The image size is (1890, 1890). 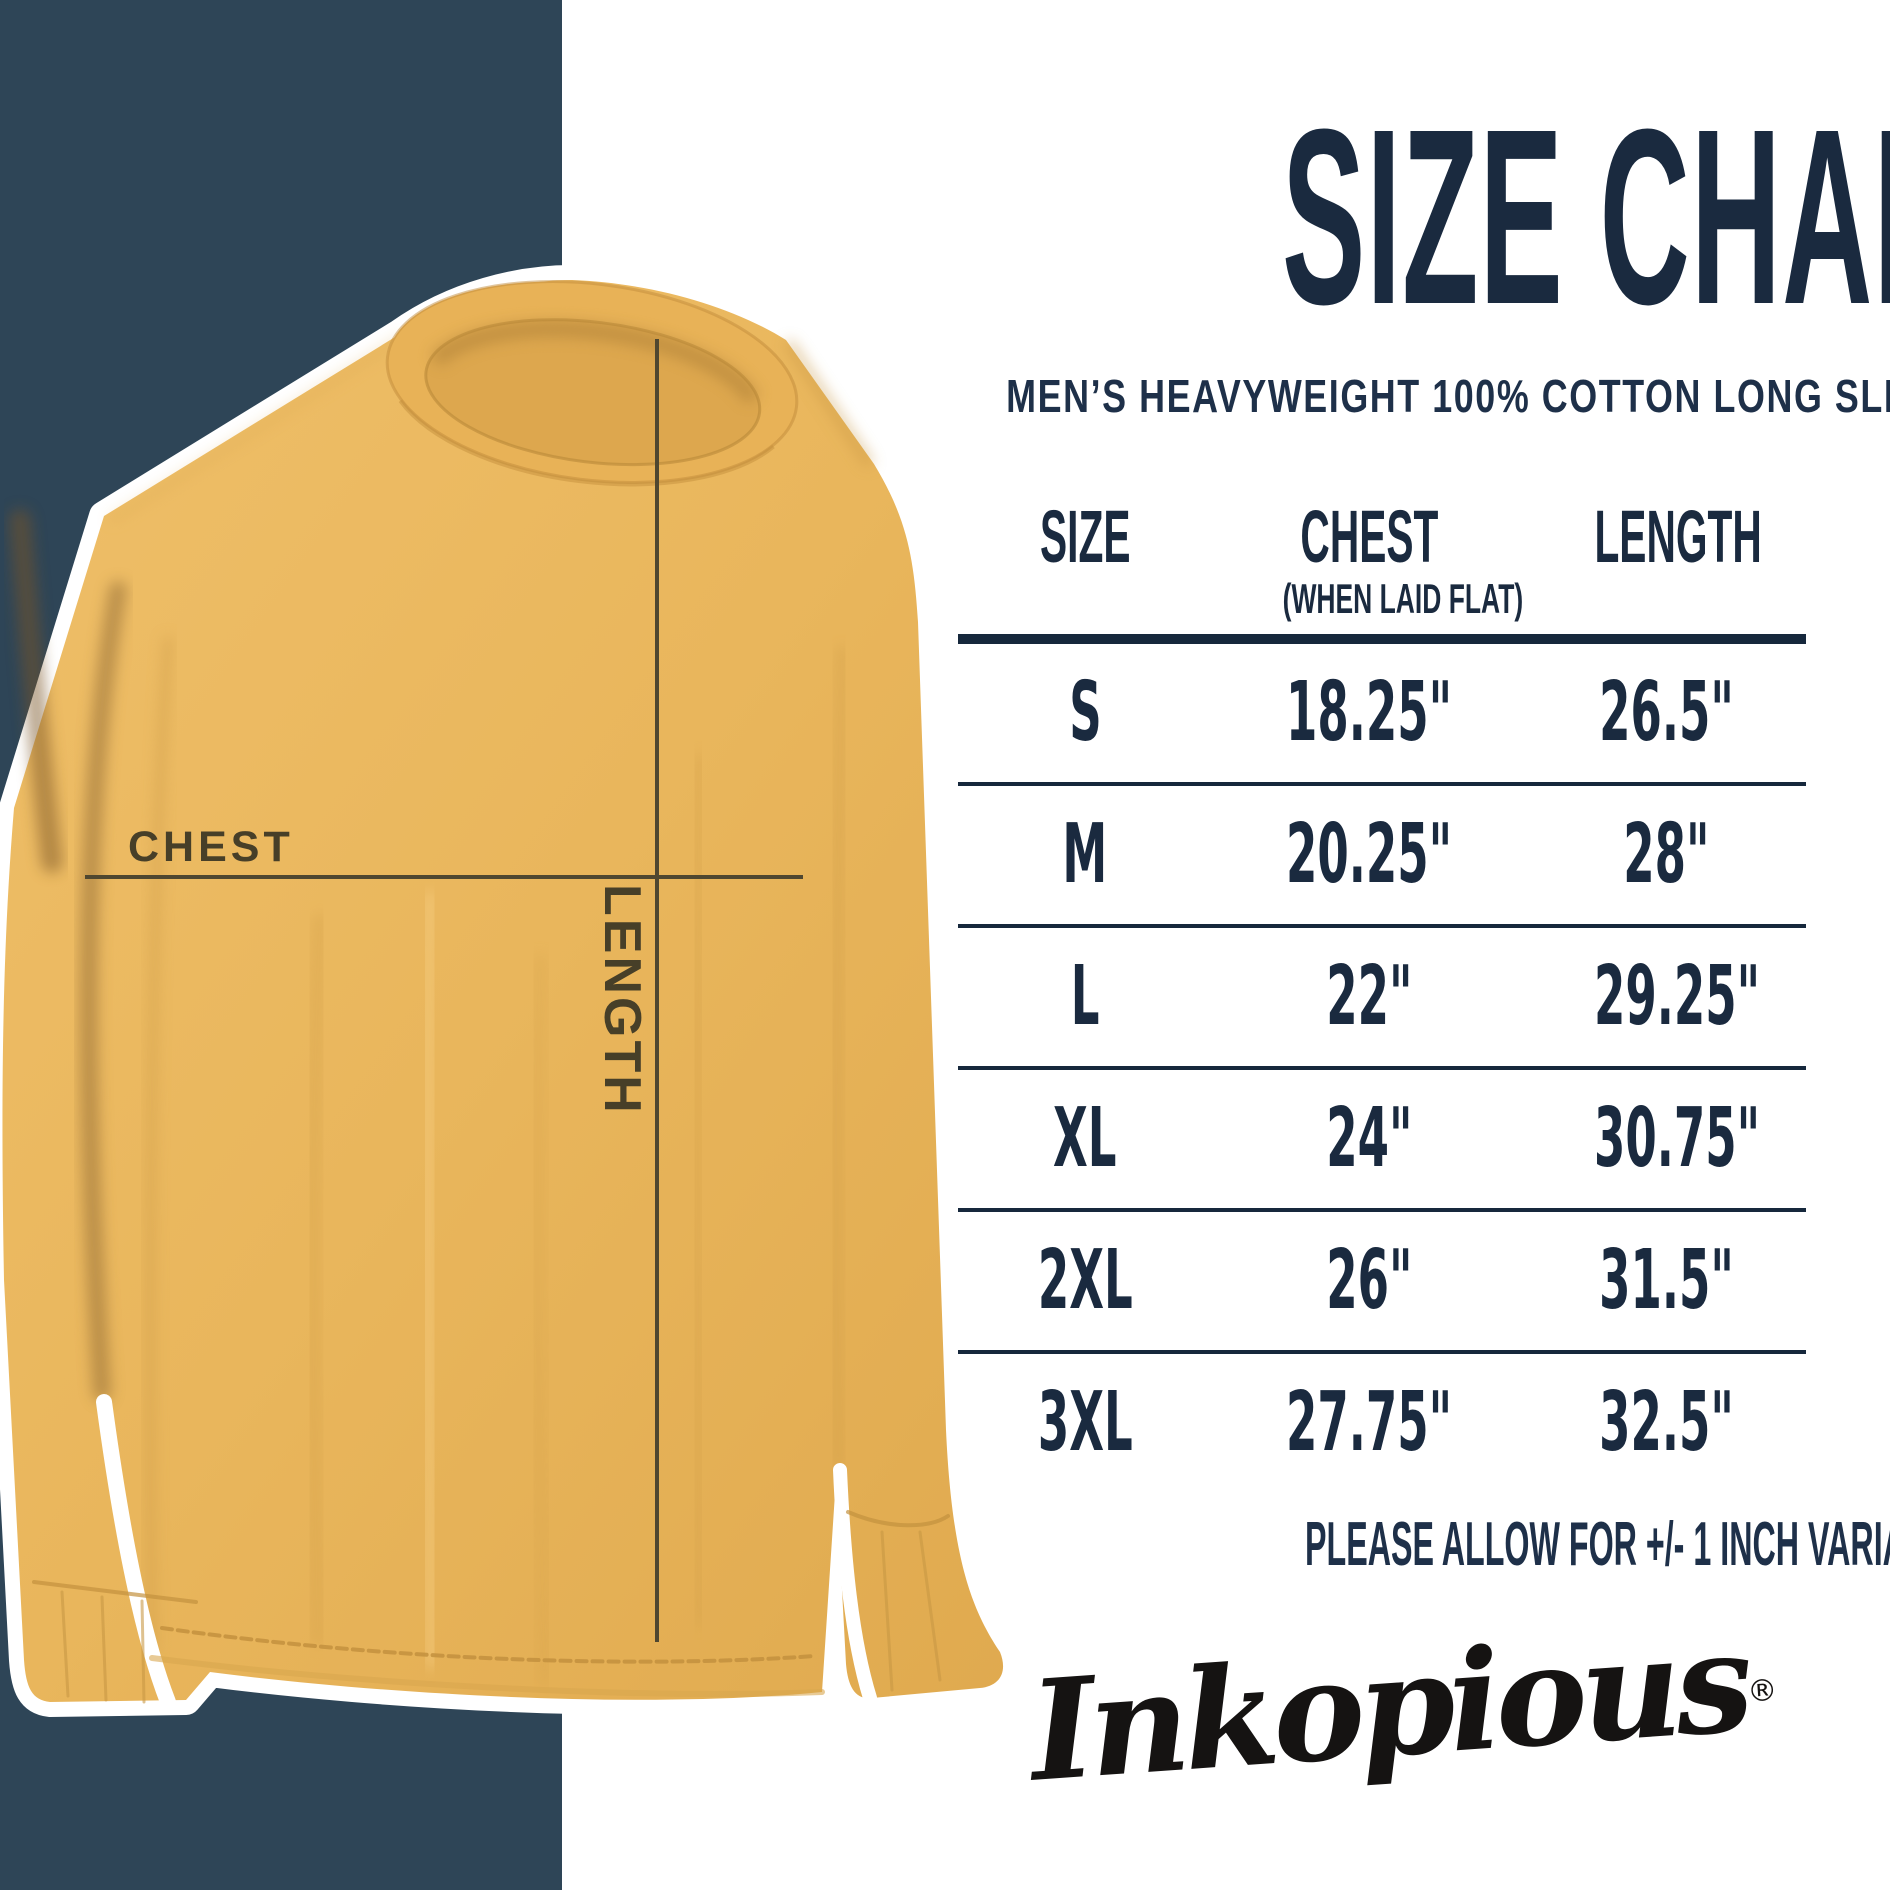 I want to click on row-size: L, so click(x=1085, y=996).